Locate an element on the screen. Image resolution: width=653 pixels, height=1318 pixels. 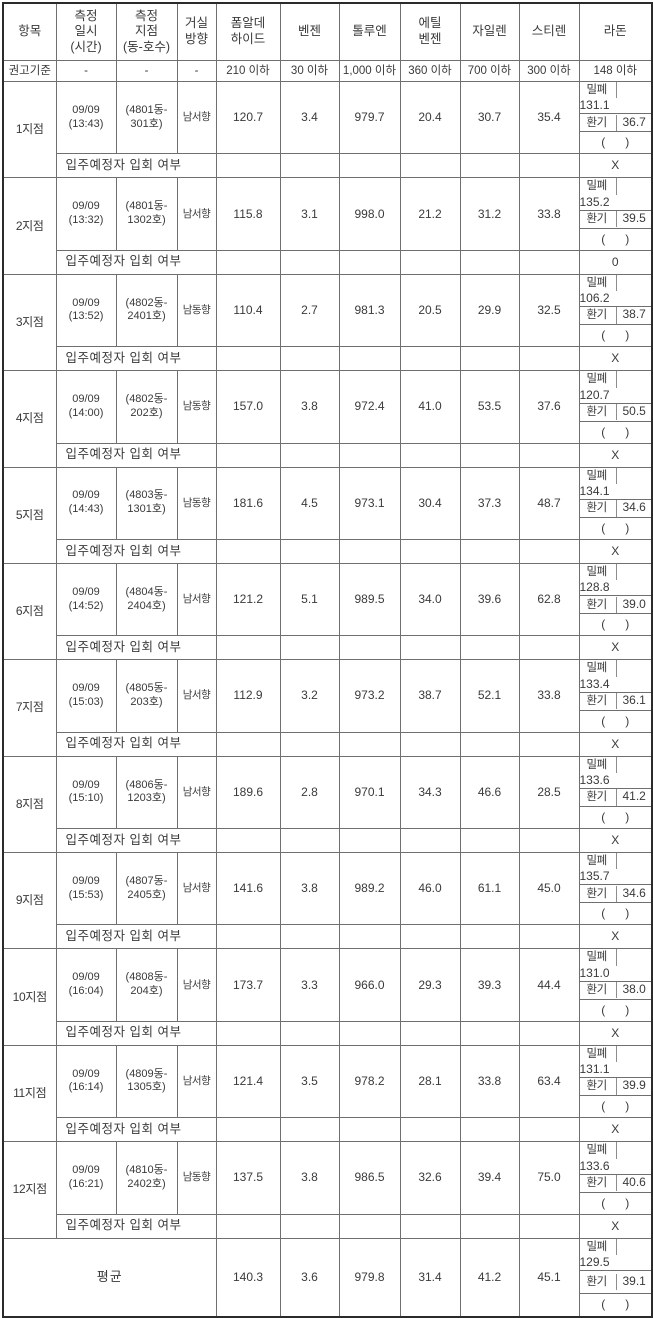
radon-value: 38.0 is located at coordinates (634, 989).